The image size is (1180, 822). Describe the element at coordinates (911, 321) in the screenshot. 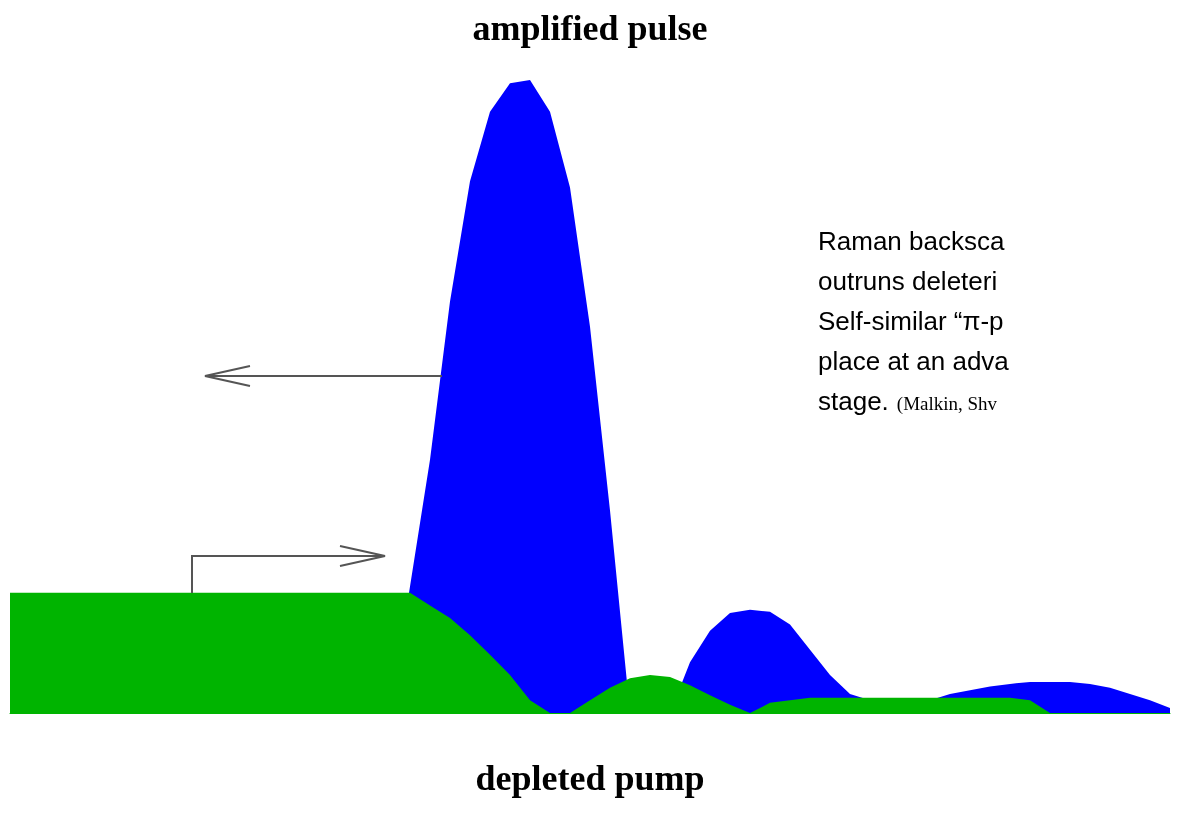

I see `annotation: Self-similar “π-p` at that location.